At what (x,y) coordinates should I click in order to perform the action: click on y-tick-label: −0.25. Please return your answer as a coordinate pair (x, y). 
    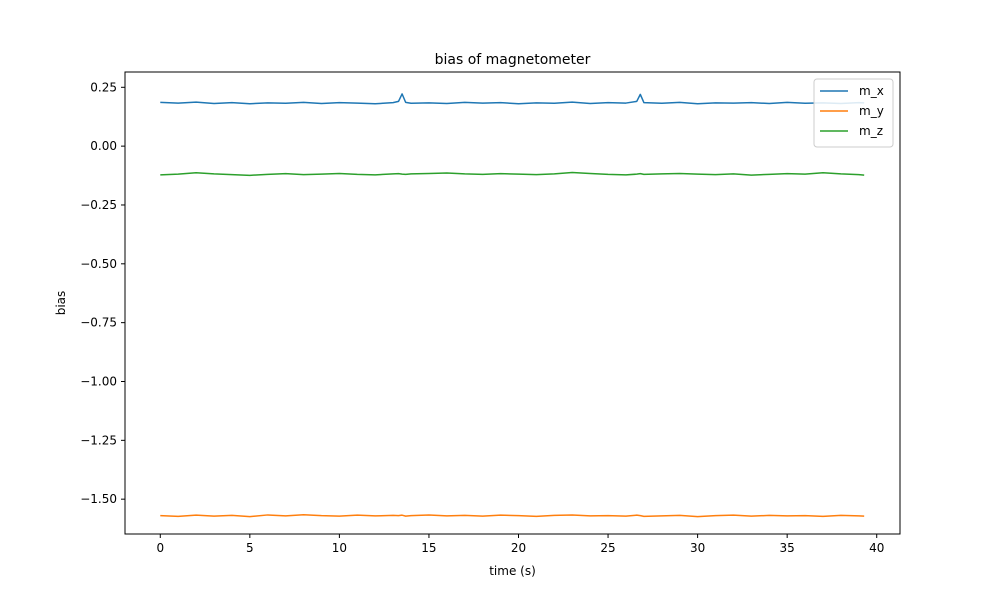
    Looking at the image, I should click on (98, 205).